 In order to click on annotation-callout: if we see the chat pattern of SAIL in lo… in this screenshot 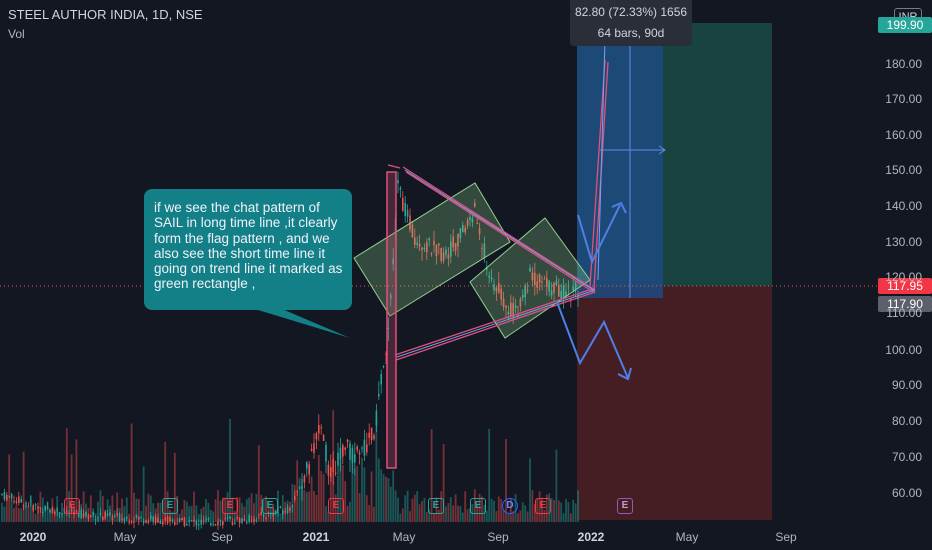, I will do `click(248, 249)`.